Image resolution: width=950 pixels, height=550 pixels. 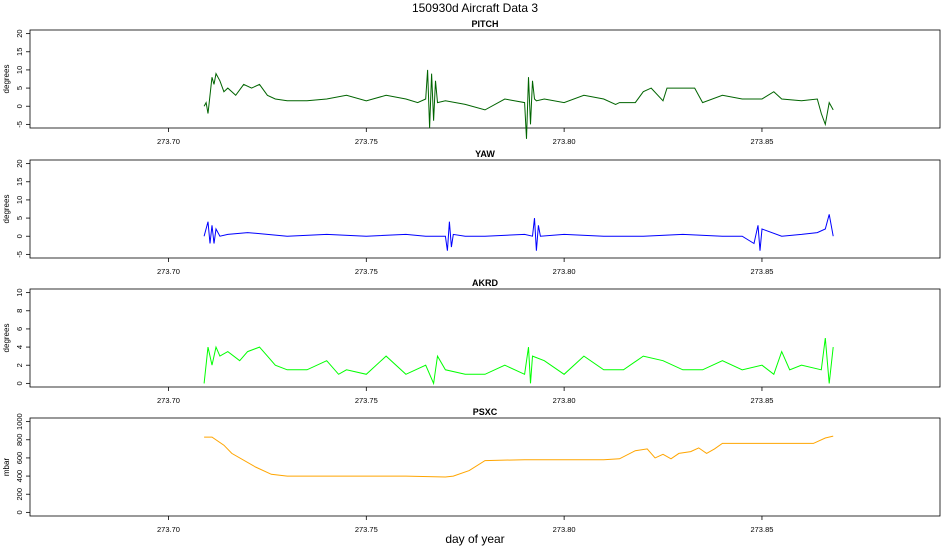 I want to click on y-tick-label: 800, so click(x=19, y=440).